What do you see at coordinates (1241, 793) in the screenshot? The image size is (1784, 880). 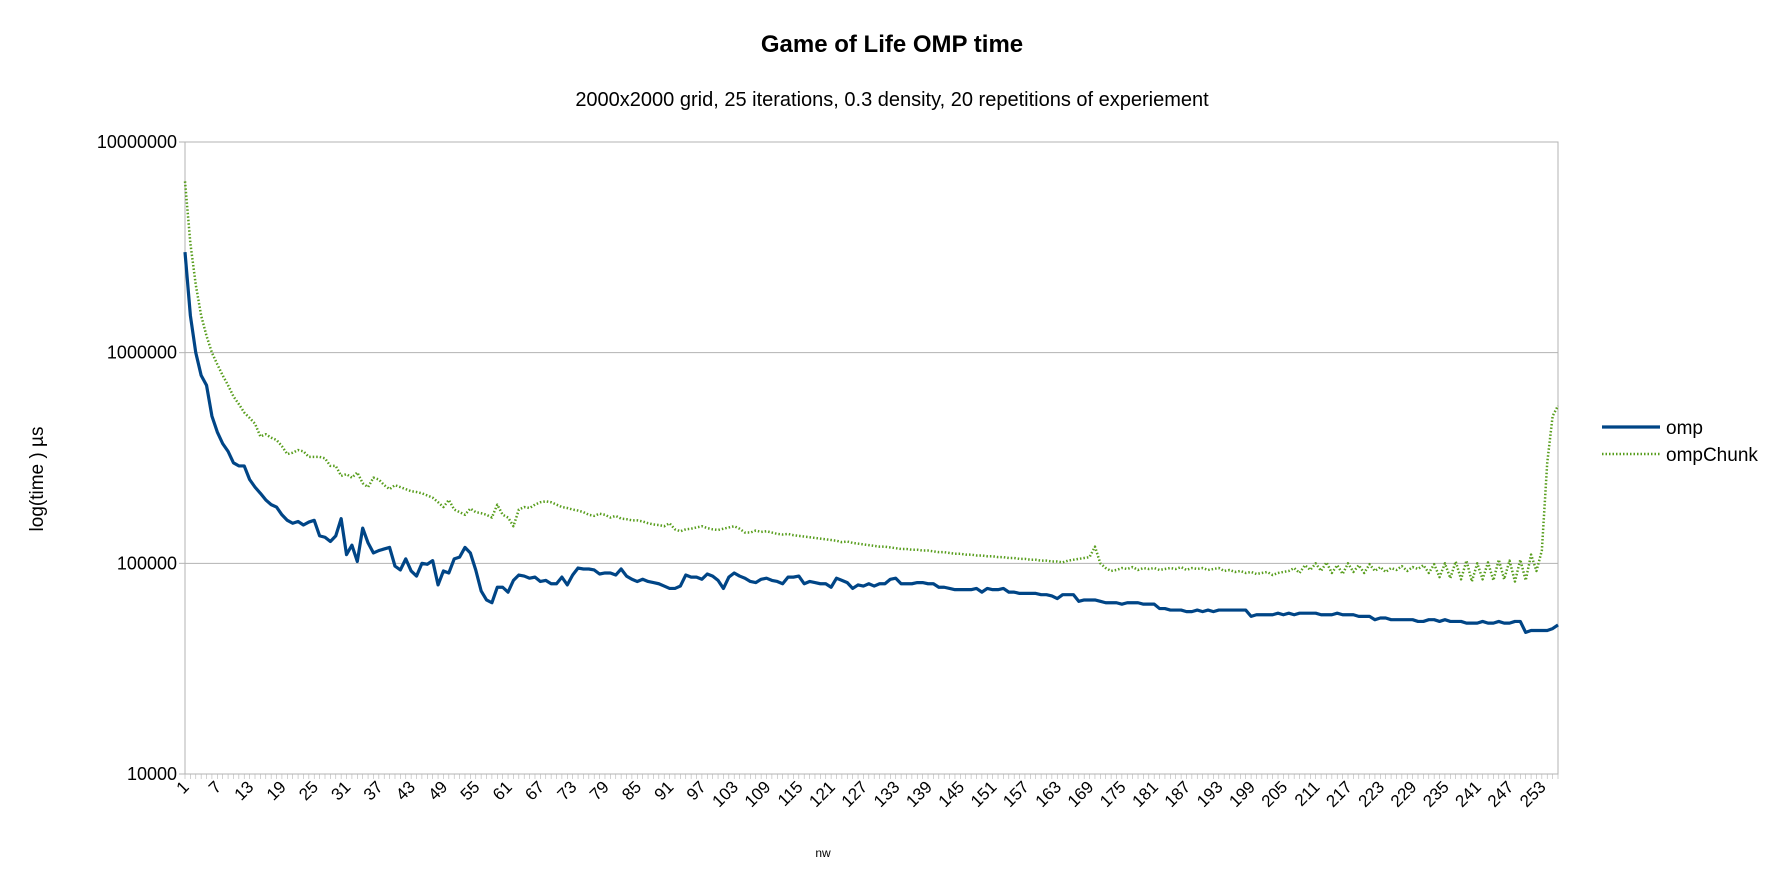 I see `x-tick-label: 199` at bounding box center [1241, 793].